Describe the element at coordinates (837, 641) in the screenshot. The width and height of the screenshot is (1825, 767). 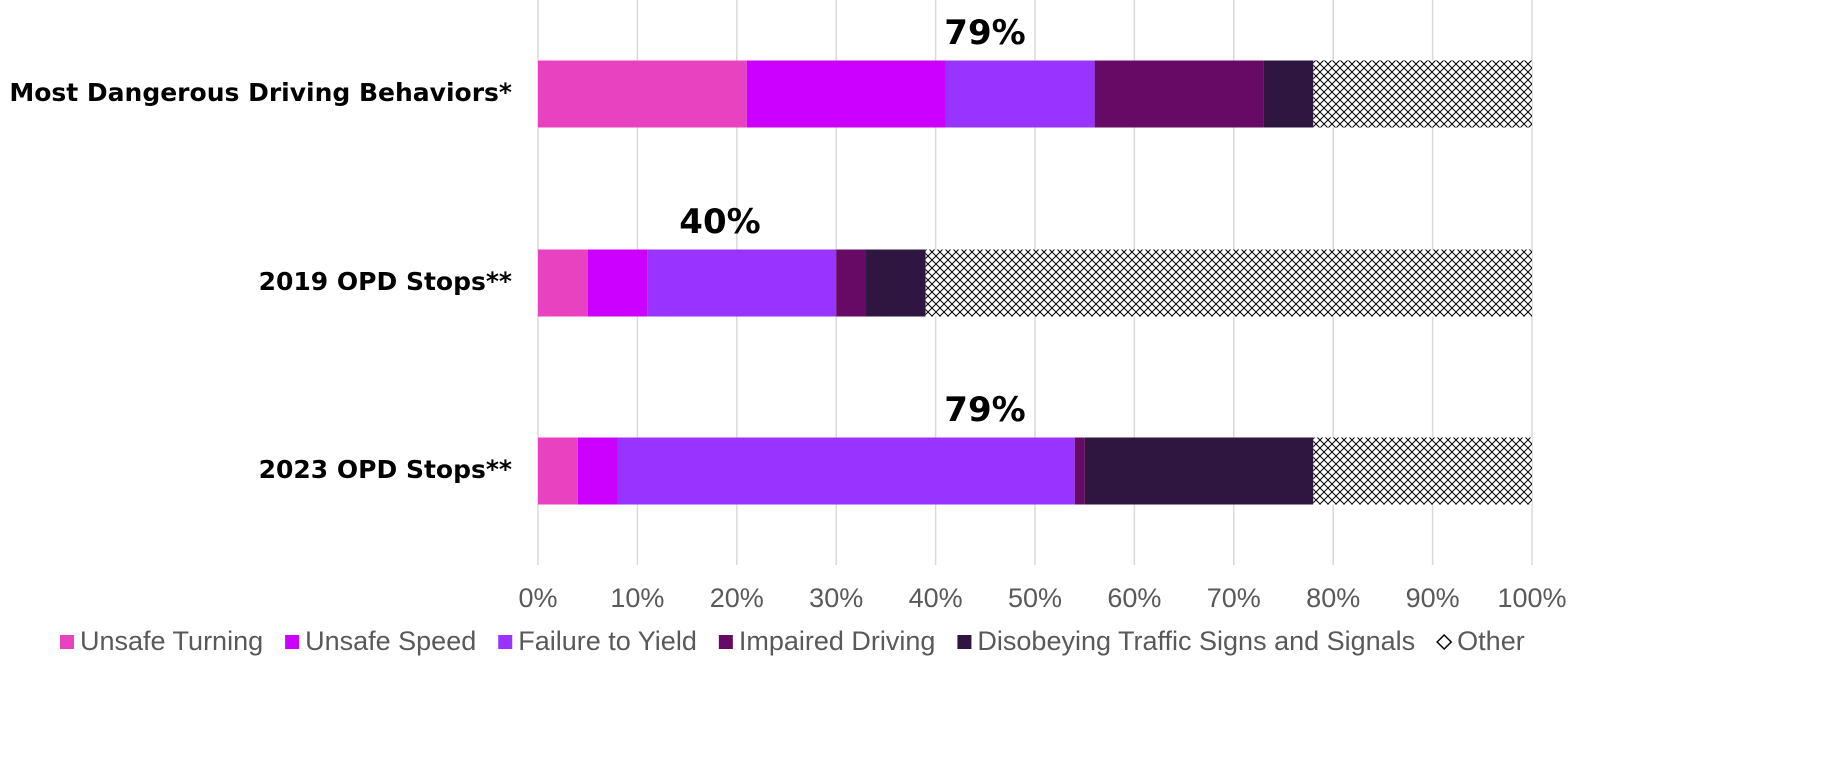
I see `legend-label: Impaired Driving` at that location.